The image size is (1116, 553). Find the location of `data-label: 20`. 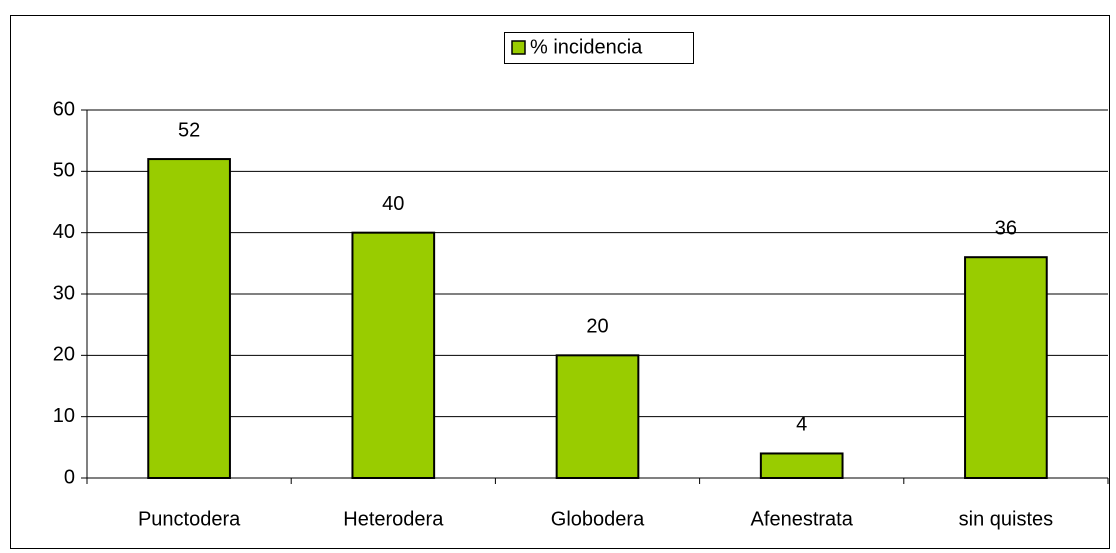

data-label: 20 is located at coordinates (597, 327).